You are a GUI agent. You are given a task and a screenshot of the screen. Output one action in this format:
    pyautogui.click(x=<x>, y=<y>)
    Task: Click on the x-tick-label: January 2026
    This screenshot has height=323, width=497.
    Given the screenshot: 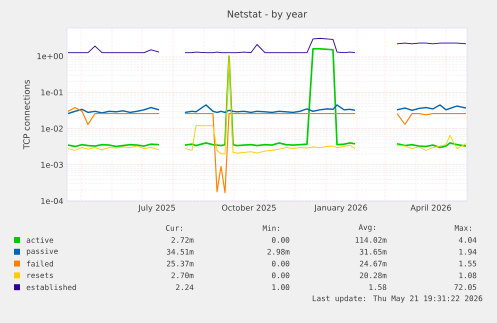 What is the action you would take?
    pyautogui.click(x=341, y=208)
    